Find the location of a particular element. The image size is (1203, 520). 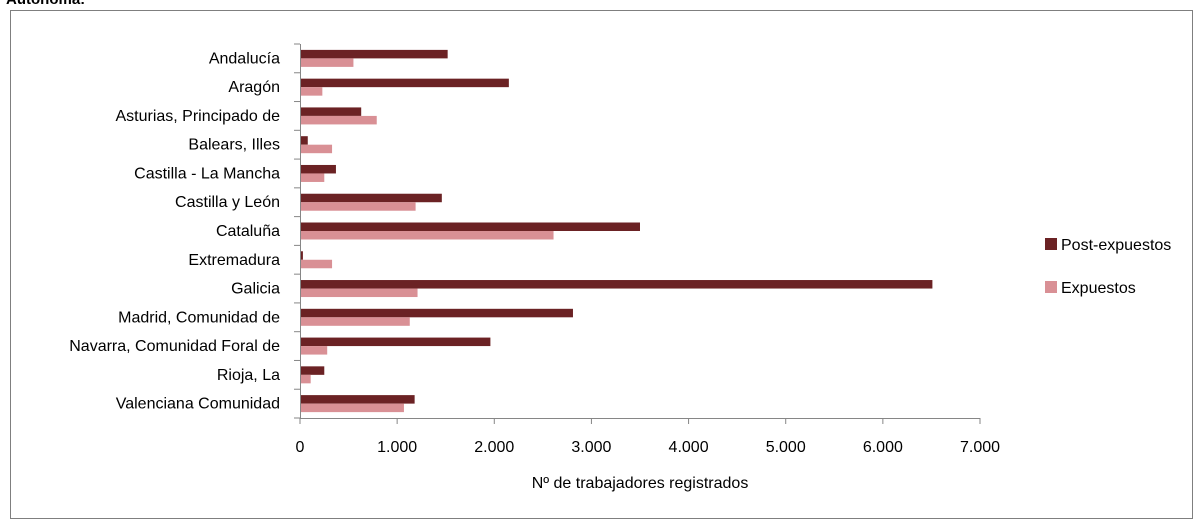

category-label: Galicia is located at coordinates (255, 289).